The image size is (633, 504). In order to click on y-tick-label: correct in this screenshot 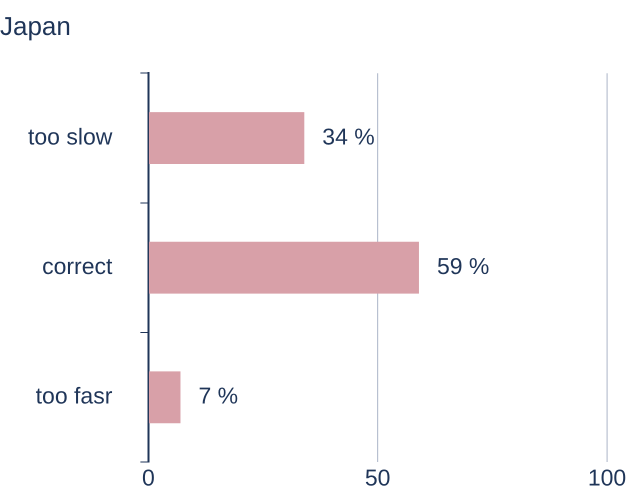, I will do `click(77, 266)`.